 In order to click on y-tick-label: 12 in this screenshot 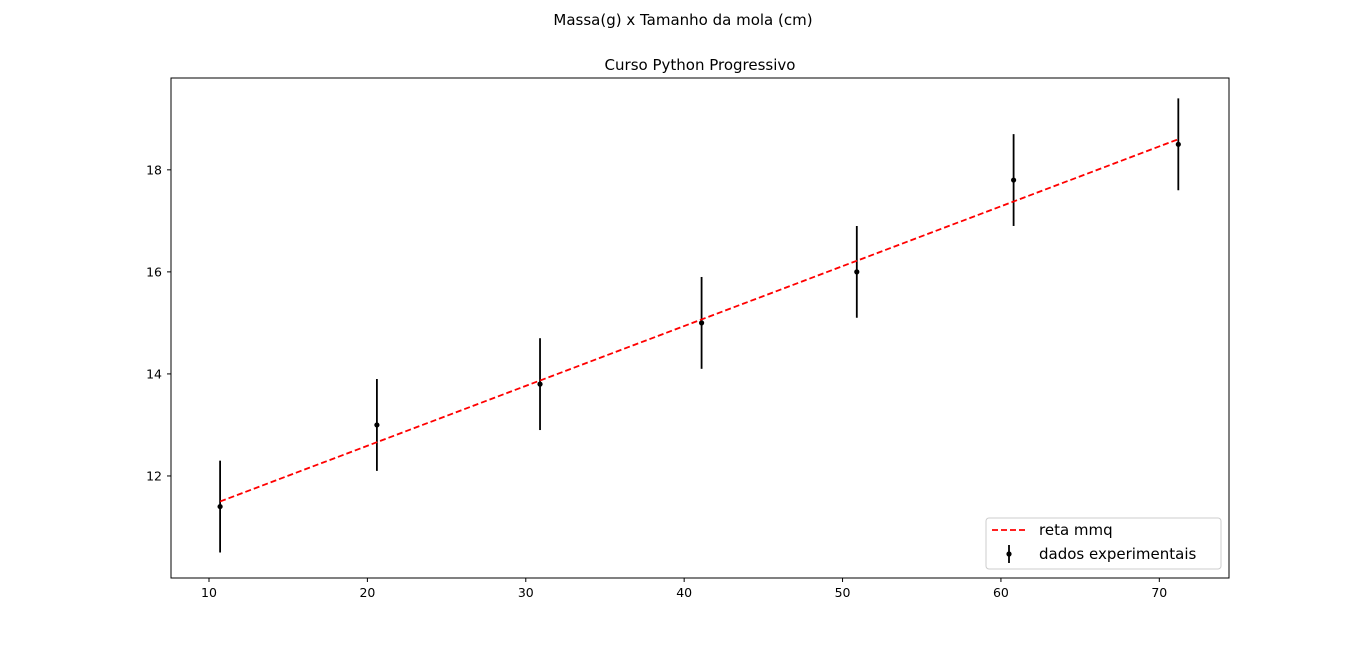, I will do `click(154, 475)`.